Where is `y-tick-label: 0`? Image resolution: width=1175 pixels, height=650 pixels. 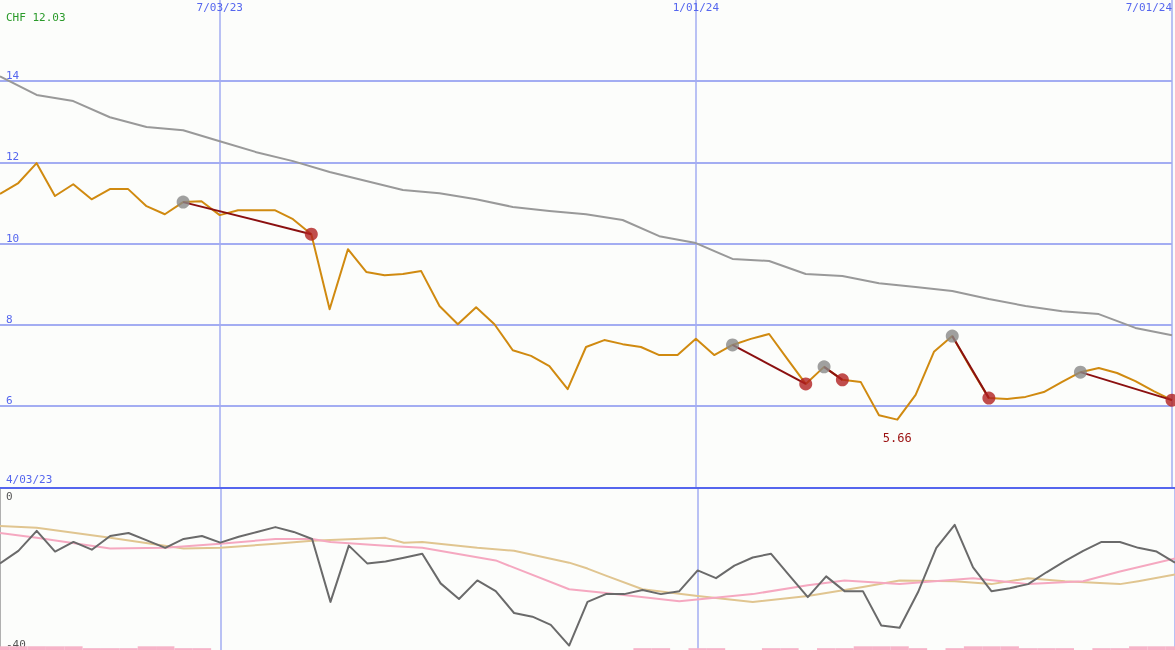 y-tick-label: 0 is located at coordinates (9, 496).